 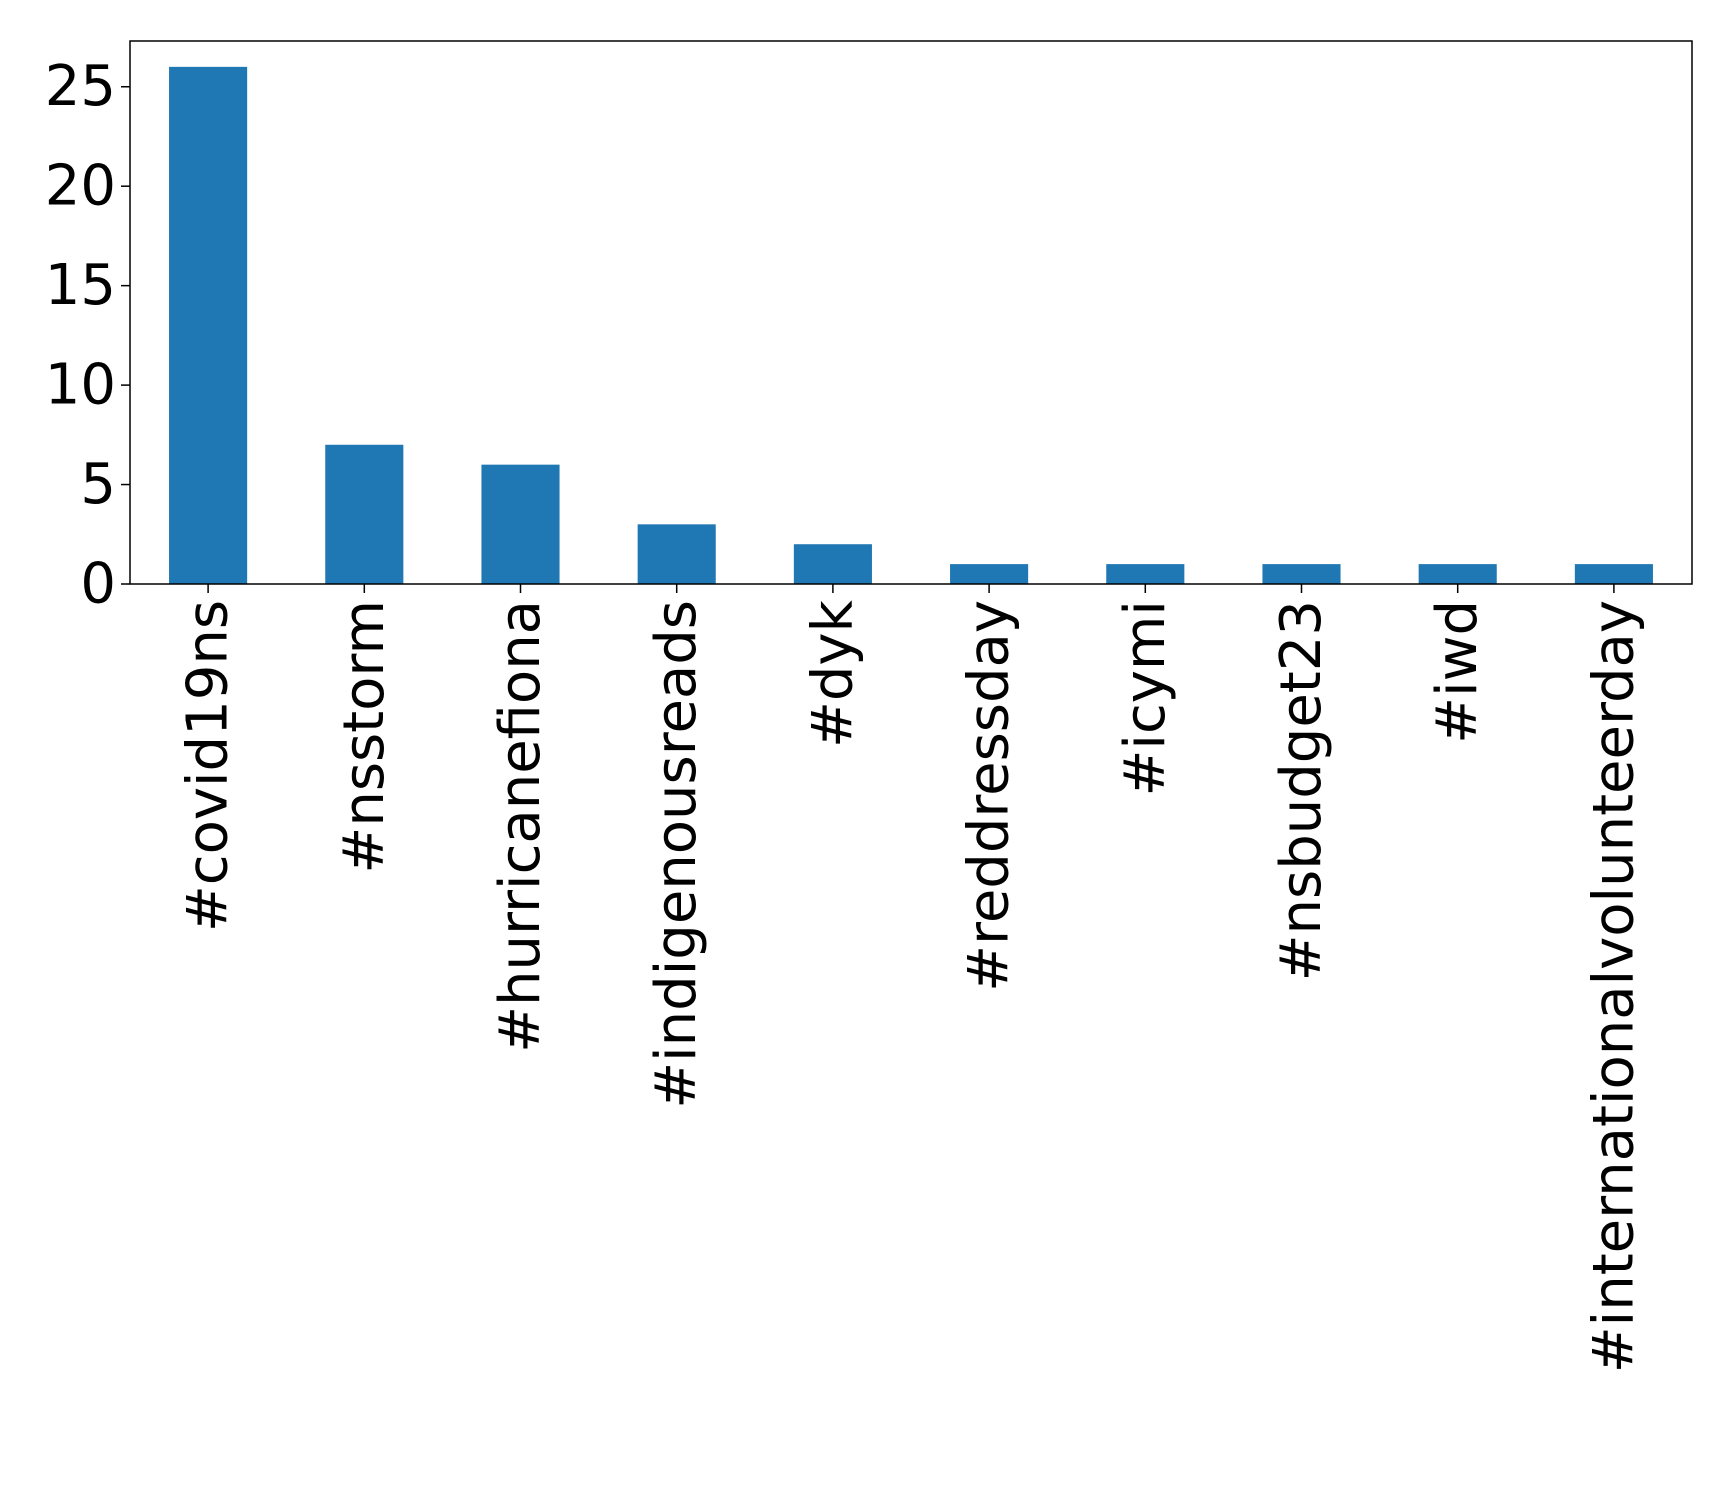 What do you see at coordinates (1301, 790) in the screenshot?
I see `x-tick-label: #nsbudget23` at bounding box center [1301, 790].